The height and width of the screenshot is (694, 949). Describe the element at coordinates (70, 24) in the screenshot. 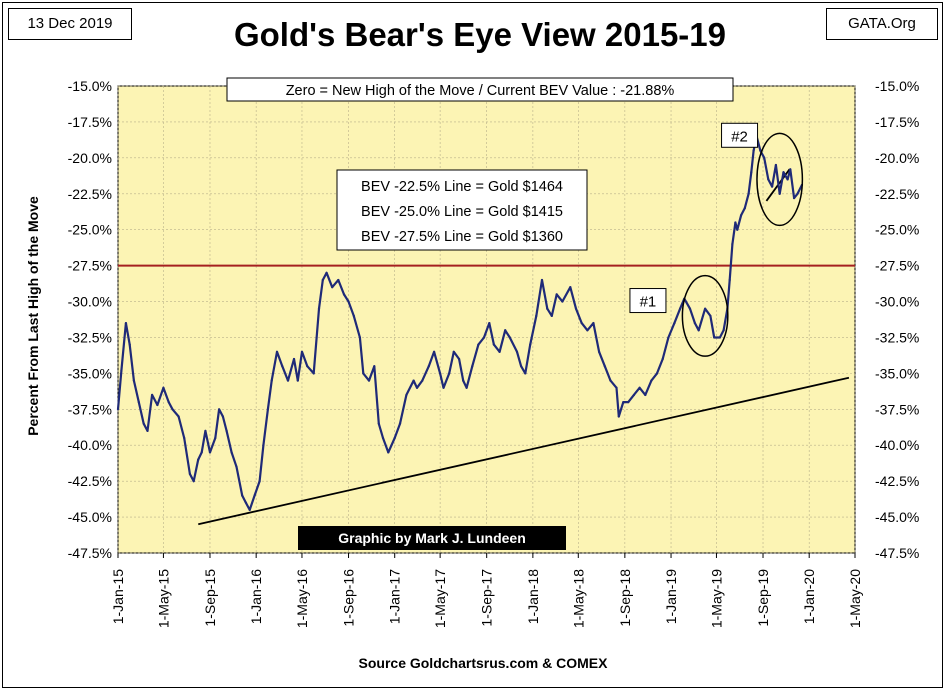

I see `date-label: 13 Dec 2019` at that location.